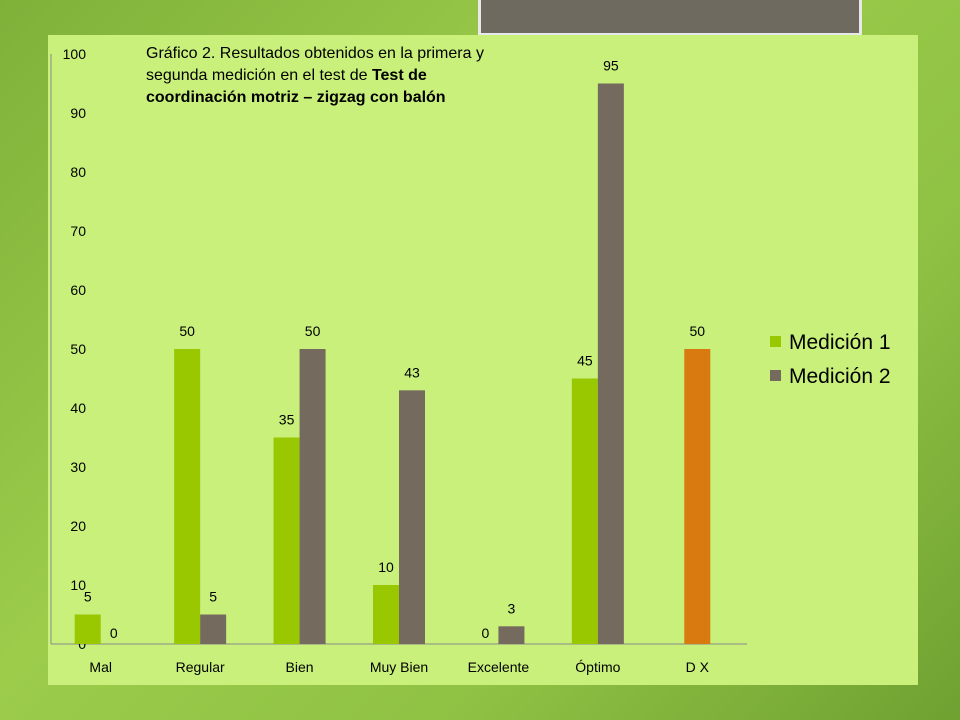 The height and width of the screenshot is (720, 960). I want to click on y-tick-label: 20, so click(78, 526).